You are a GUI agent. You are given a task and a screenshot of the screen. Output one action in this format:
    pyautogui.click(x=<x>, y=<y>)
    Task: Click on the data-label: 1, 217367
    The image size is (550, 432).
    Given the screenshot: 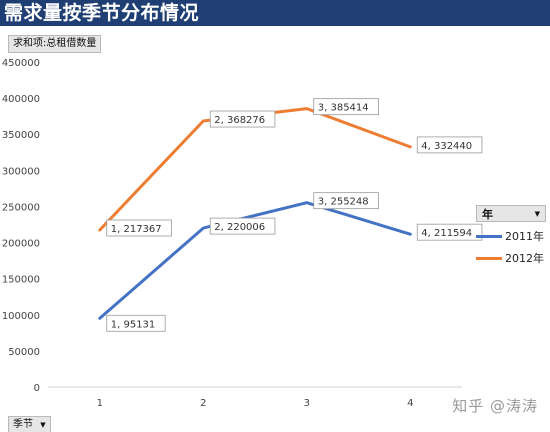 What is the action you would take?
    pyautogui.click(x=136, y=229)
    